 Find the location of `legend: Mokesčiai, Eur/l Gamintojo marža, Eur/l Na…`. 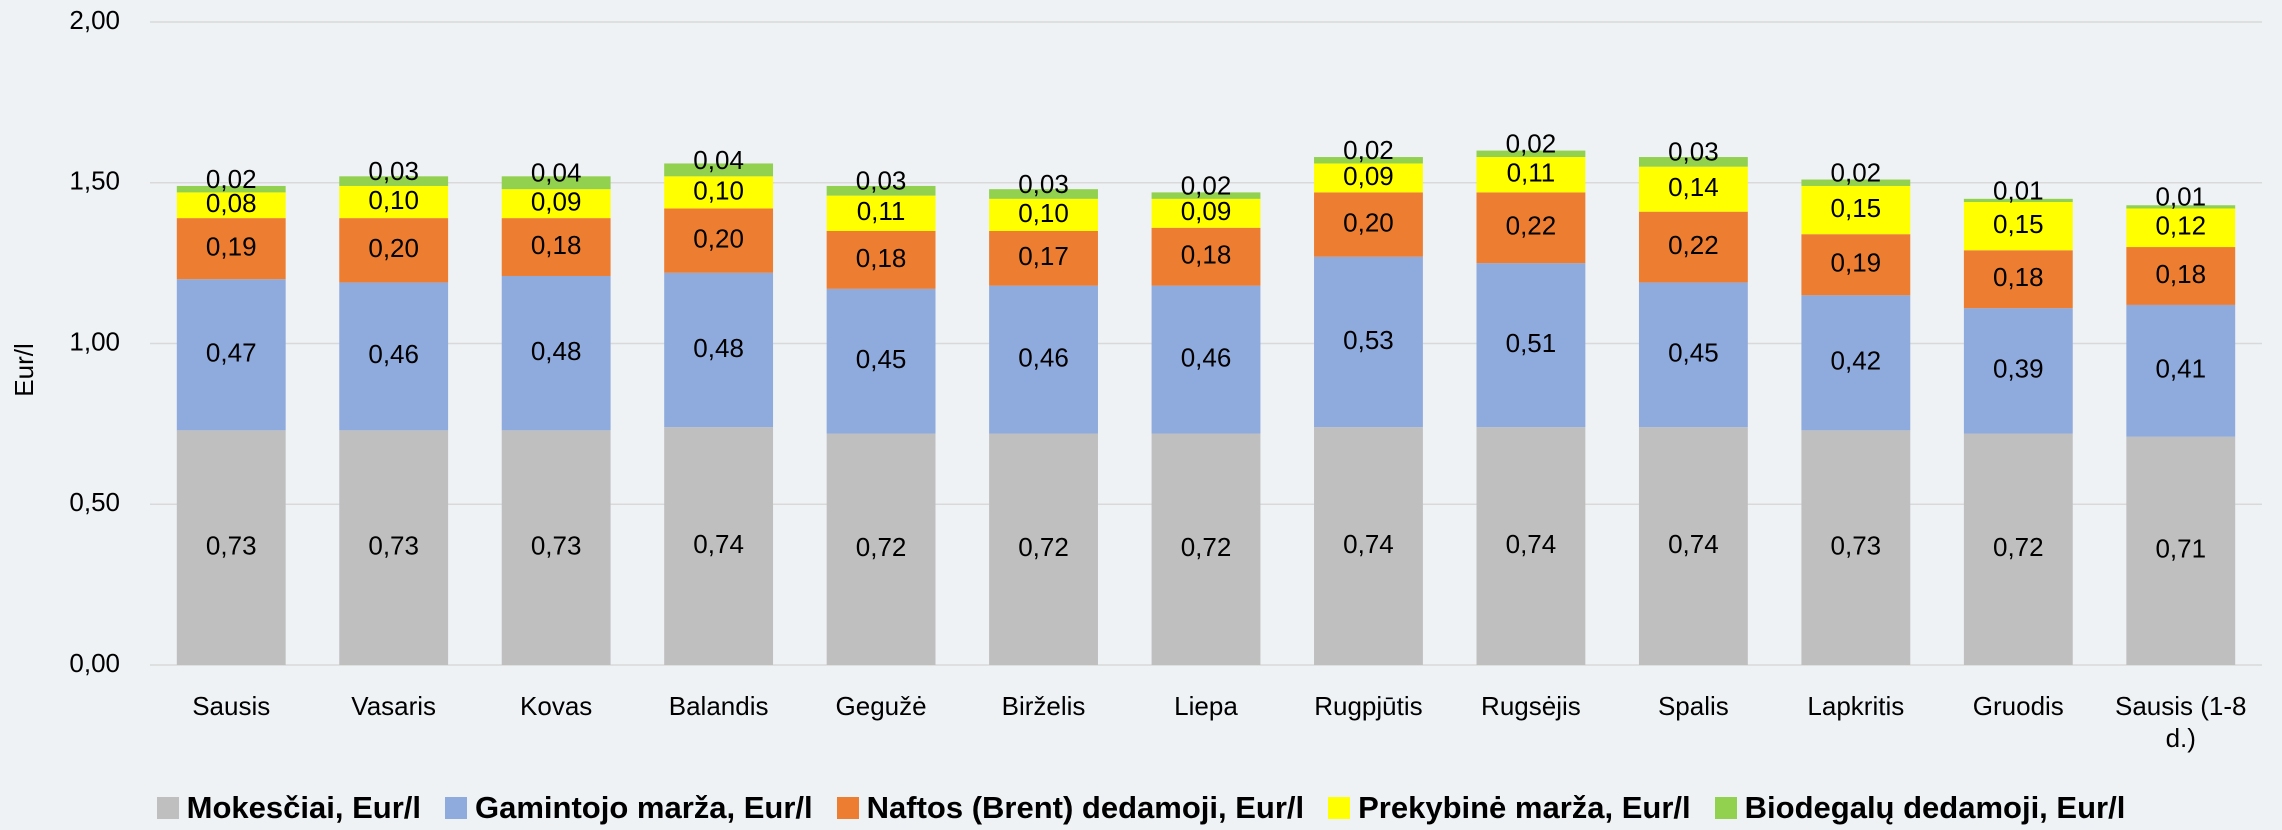

legend: Mokesčiai, Eur/l Gamintojo marža, Eur/l Na… is located at coordinates (1141, 808).